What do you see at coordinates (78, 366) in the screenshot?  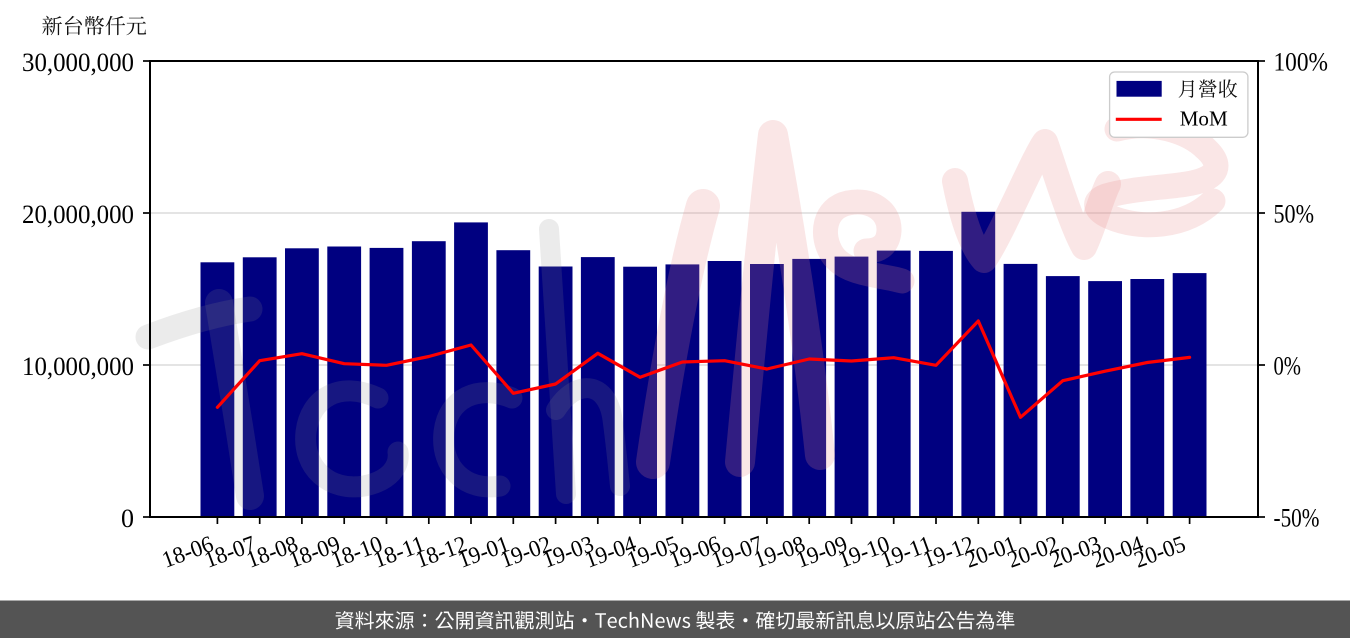 I see `svg-text: 10,000,000` at bounding box center [78, 366].